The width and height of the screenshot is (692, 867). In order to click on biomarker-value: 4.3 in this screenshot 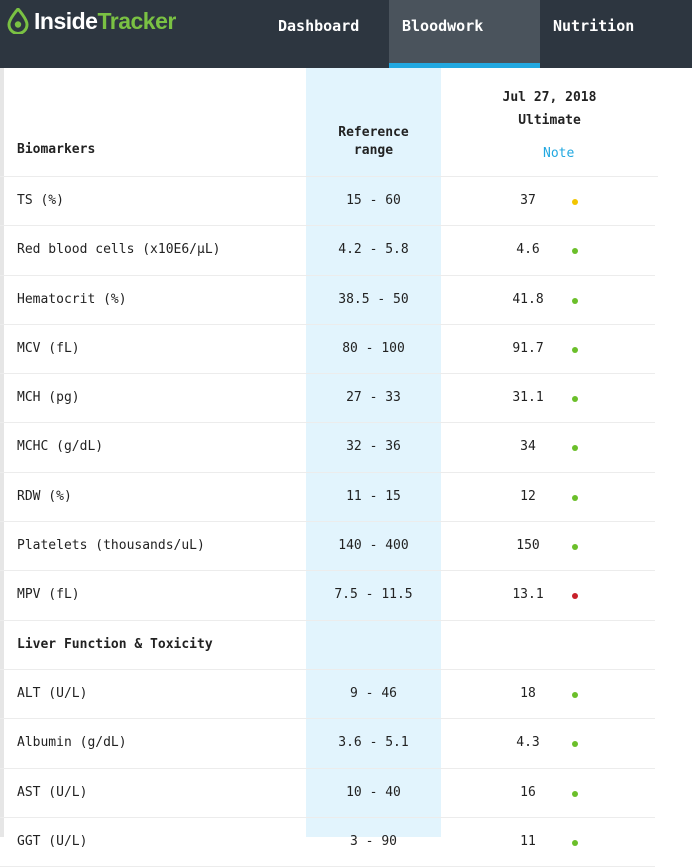, I will do `click(528, 743)`.